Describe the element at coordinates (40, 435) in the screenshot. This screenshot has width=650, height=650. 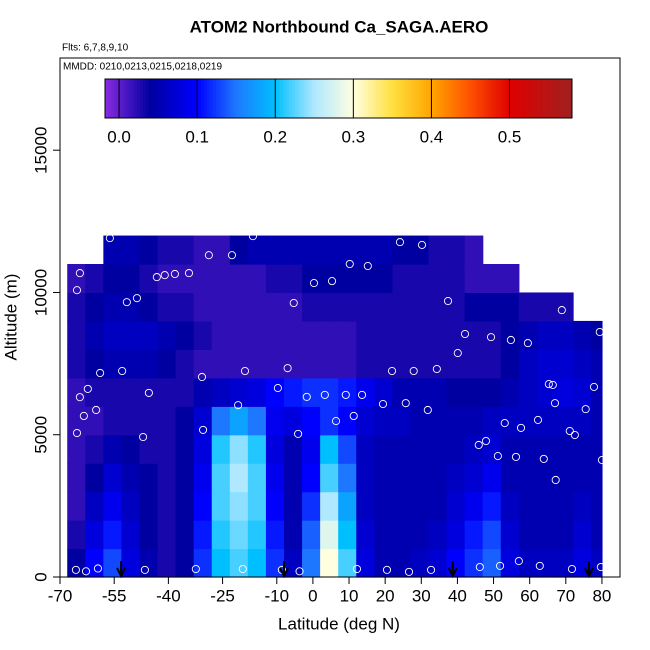
I see `y-tick-label: 5000` at that location.